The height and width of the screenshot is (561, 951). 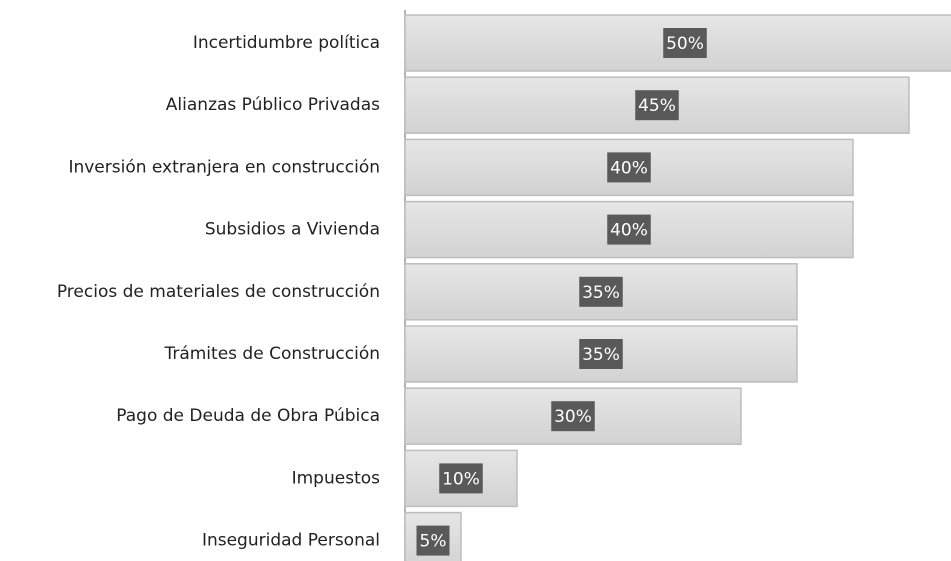 What do you see at coordinates (286, 43) in the screenshot?
I see `category-label: Incertidumbre política` at bounding box center [286, 43].